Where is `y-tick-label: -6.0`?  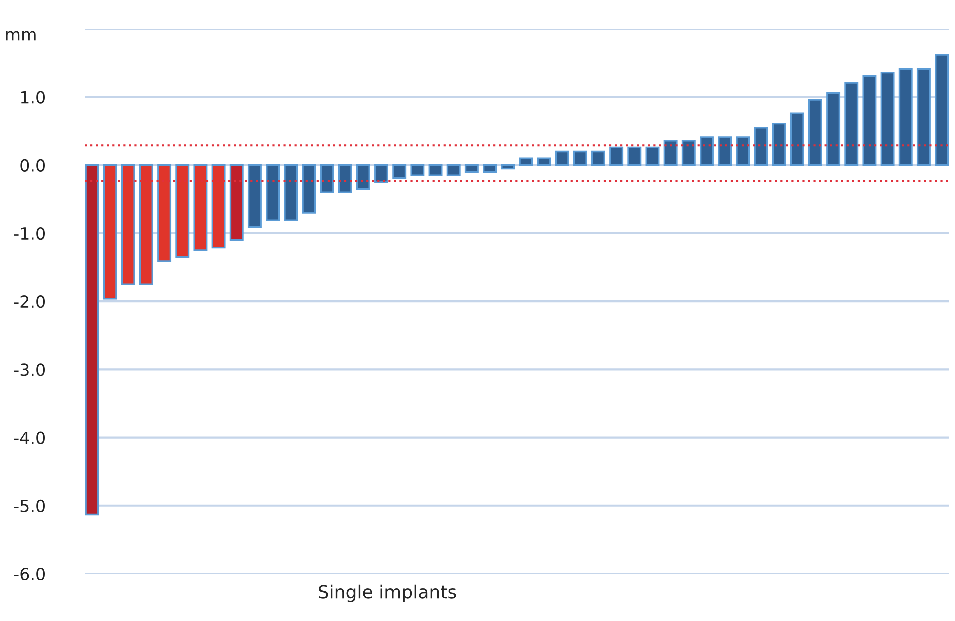 y-tick-label: -6.0 is located at coordinates (29, 574).